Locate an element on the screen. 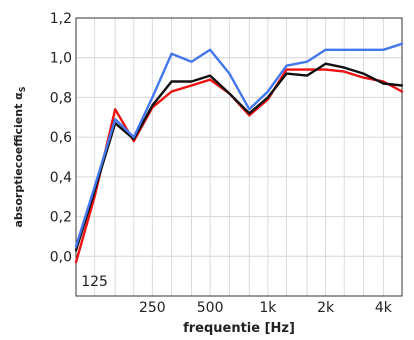 The image size is (414, 340). x-tick-label: 4k is located at coordinates (384, 308).